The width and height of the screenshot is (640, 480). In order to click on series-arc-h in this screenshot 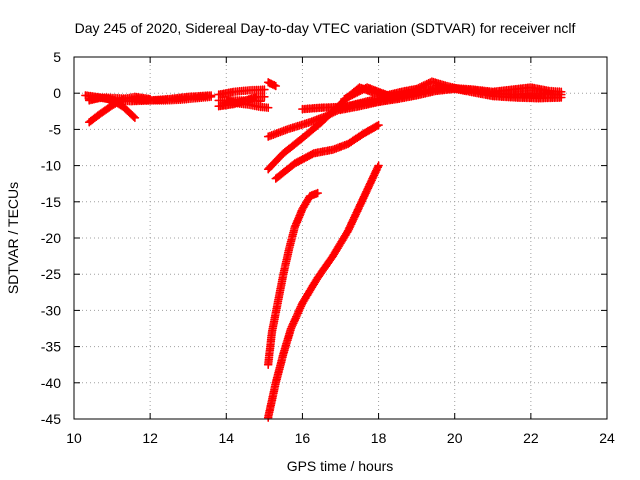, I will do `click(247, 104)`.